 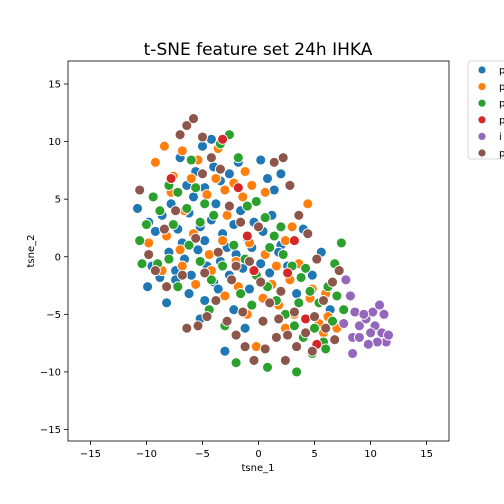 What do you see at coordinates (90, 454) in the screenshot?
I see `x-tick-label: −15` at bounding box center [90, 454].